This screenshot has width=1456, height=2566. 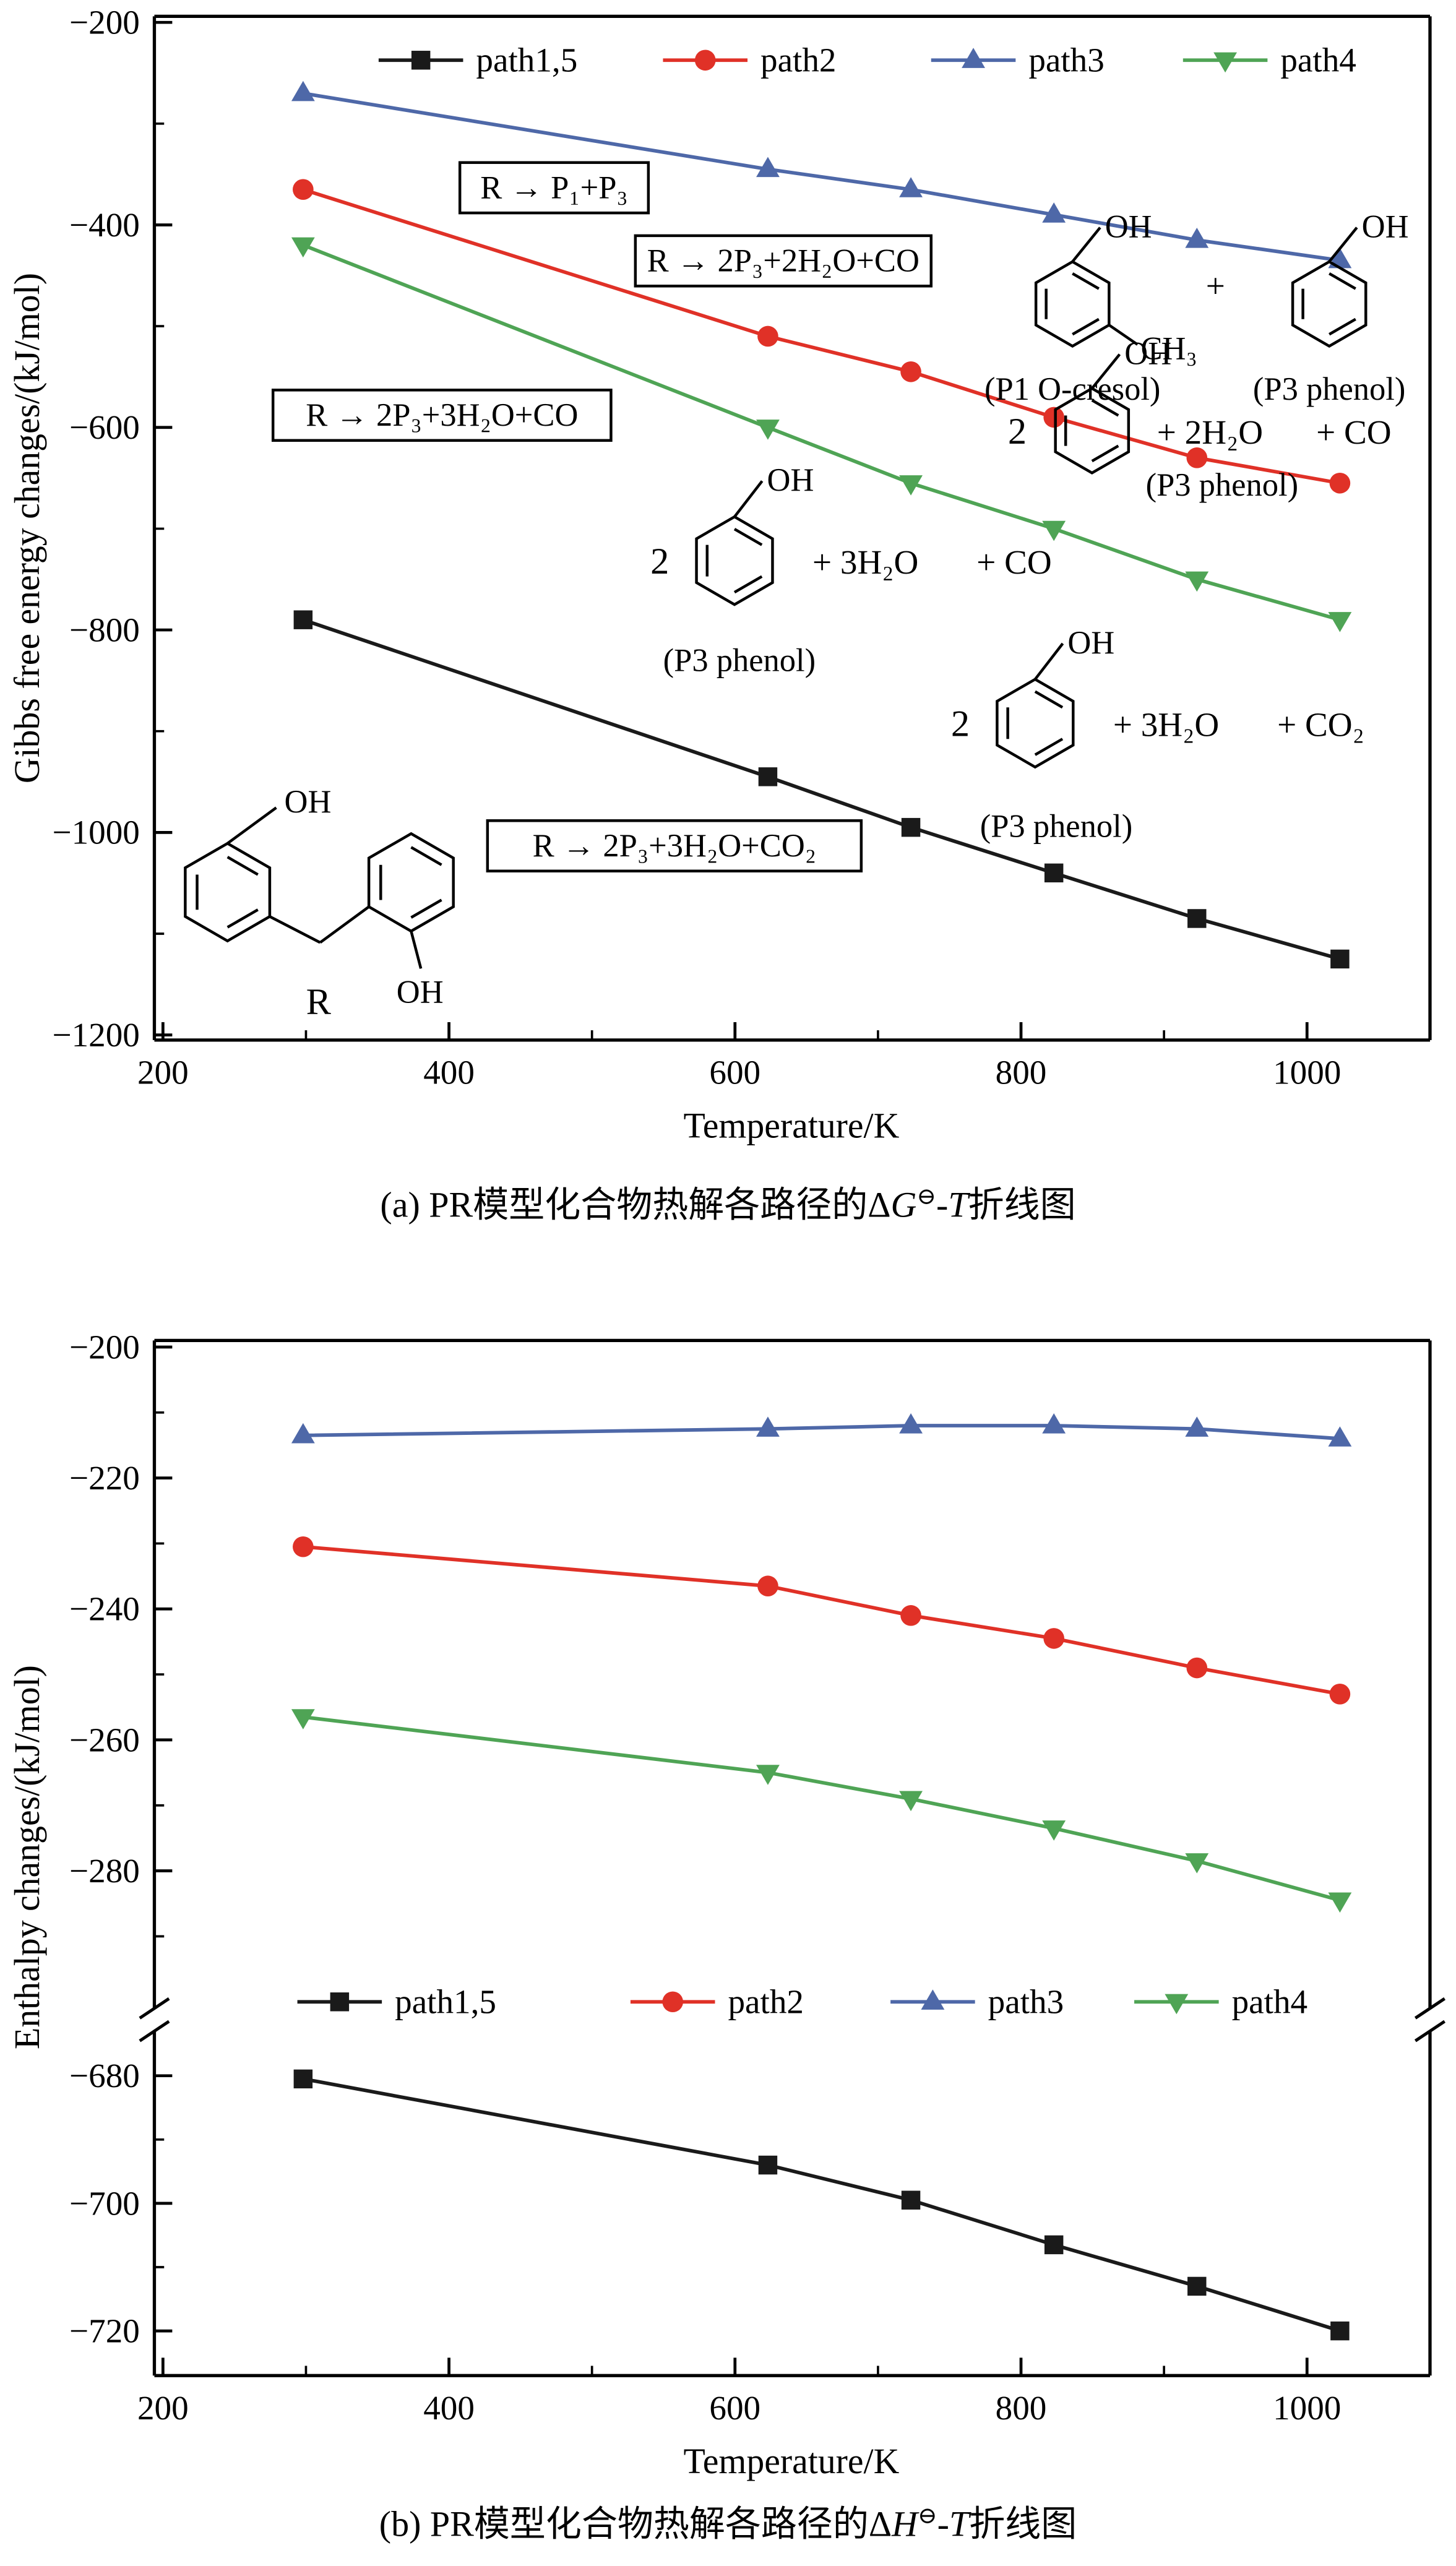 I want to click on caption-a-post: 折线图, so click(x=1022, y=1204).